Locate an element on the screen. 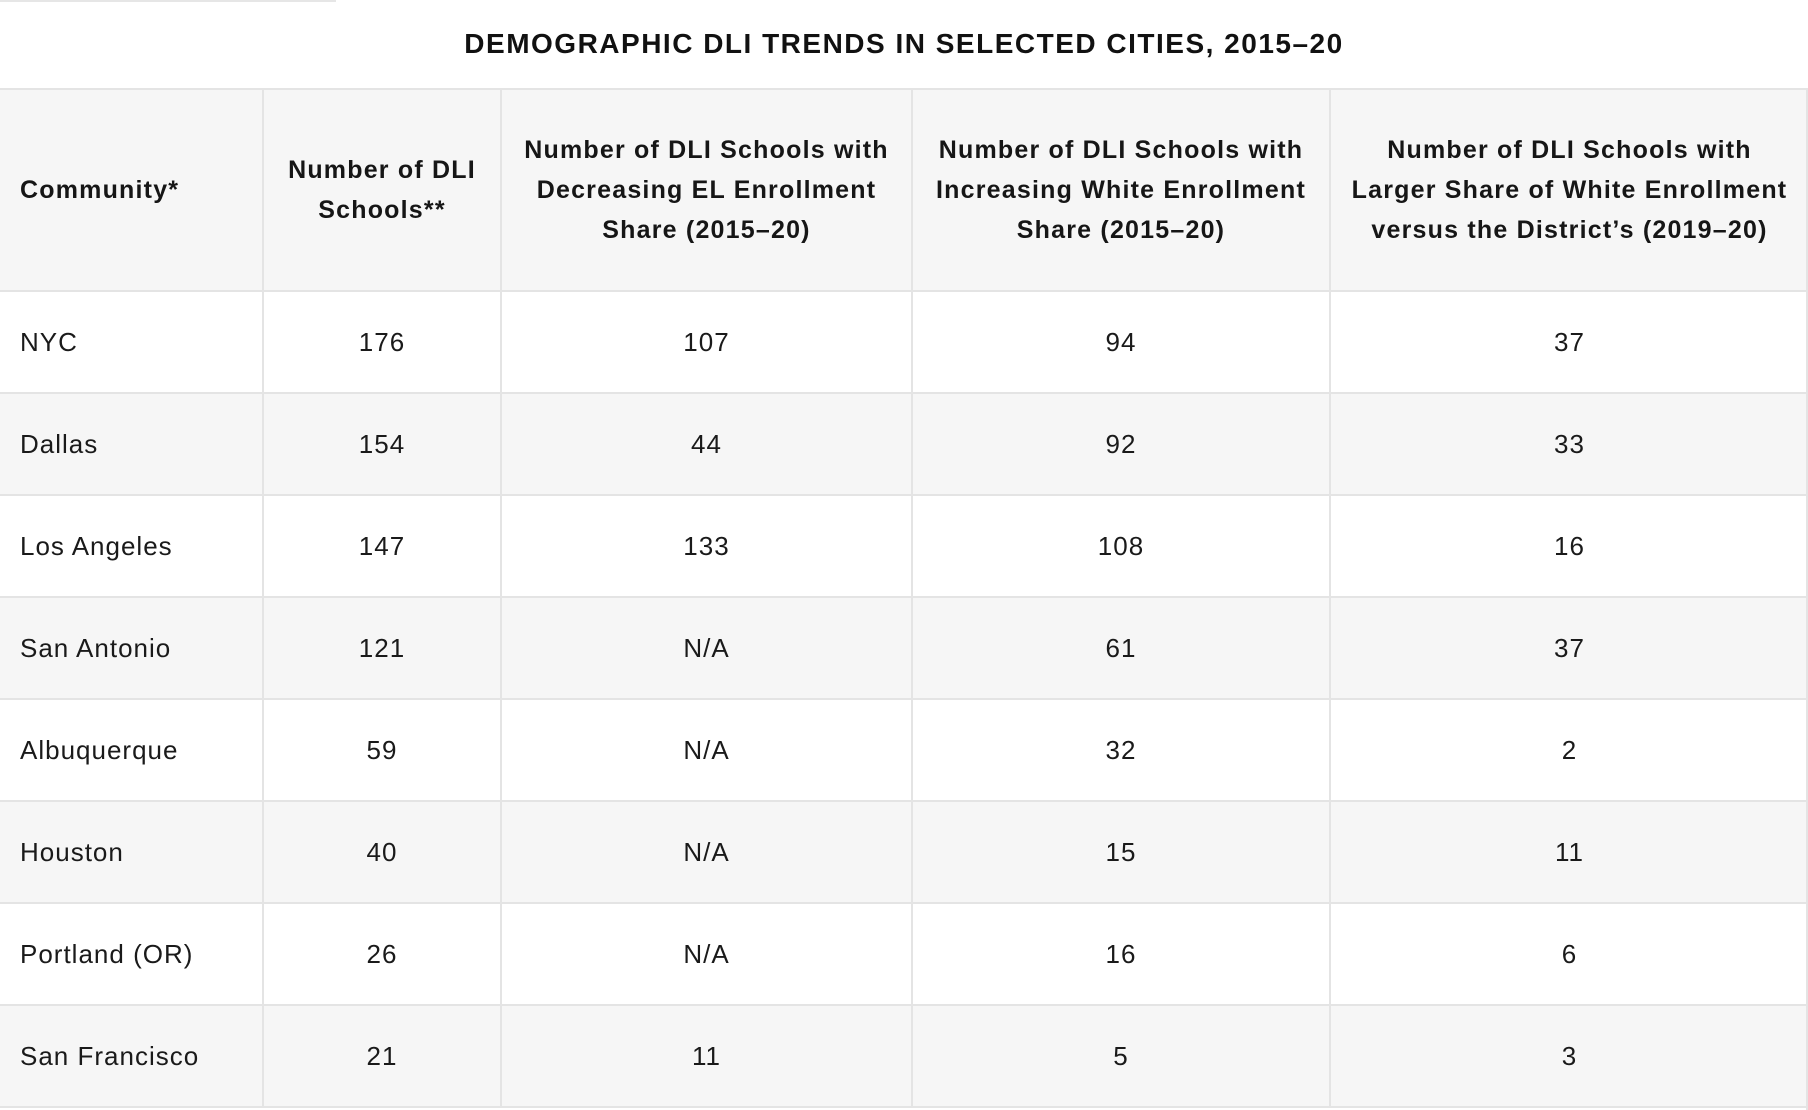 This screenshot has width=1808, height=1110. table-row: Houston 40 N/A 15 11 is located at coordinates (904, 852).